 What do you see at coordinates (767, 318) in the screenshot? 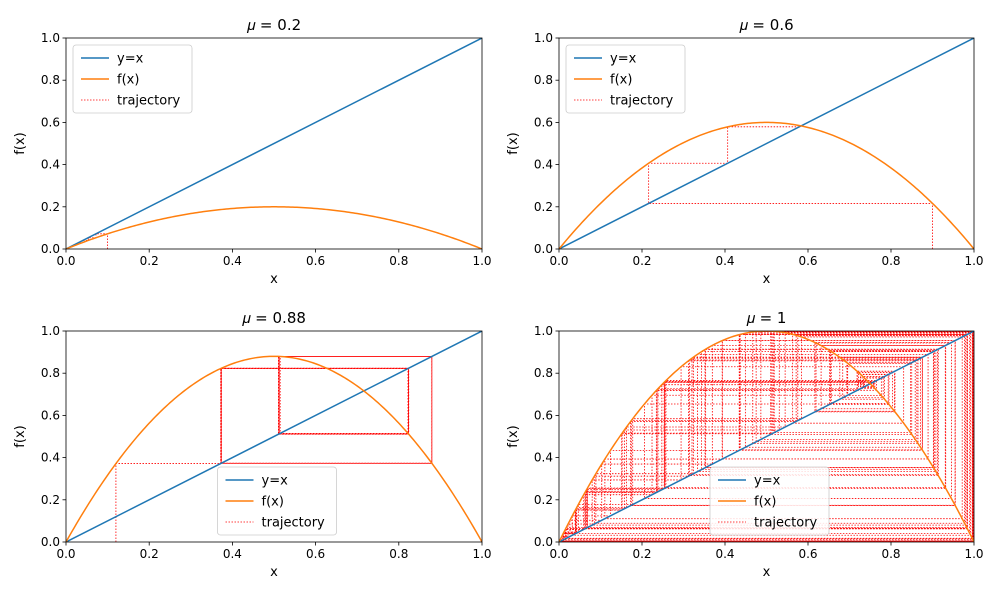
I see `chart-title: 𝜇 = 1` at bounding box center [767, 318].